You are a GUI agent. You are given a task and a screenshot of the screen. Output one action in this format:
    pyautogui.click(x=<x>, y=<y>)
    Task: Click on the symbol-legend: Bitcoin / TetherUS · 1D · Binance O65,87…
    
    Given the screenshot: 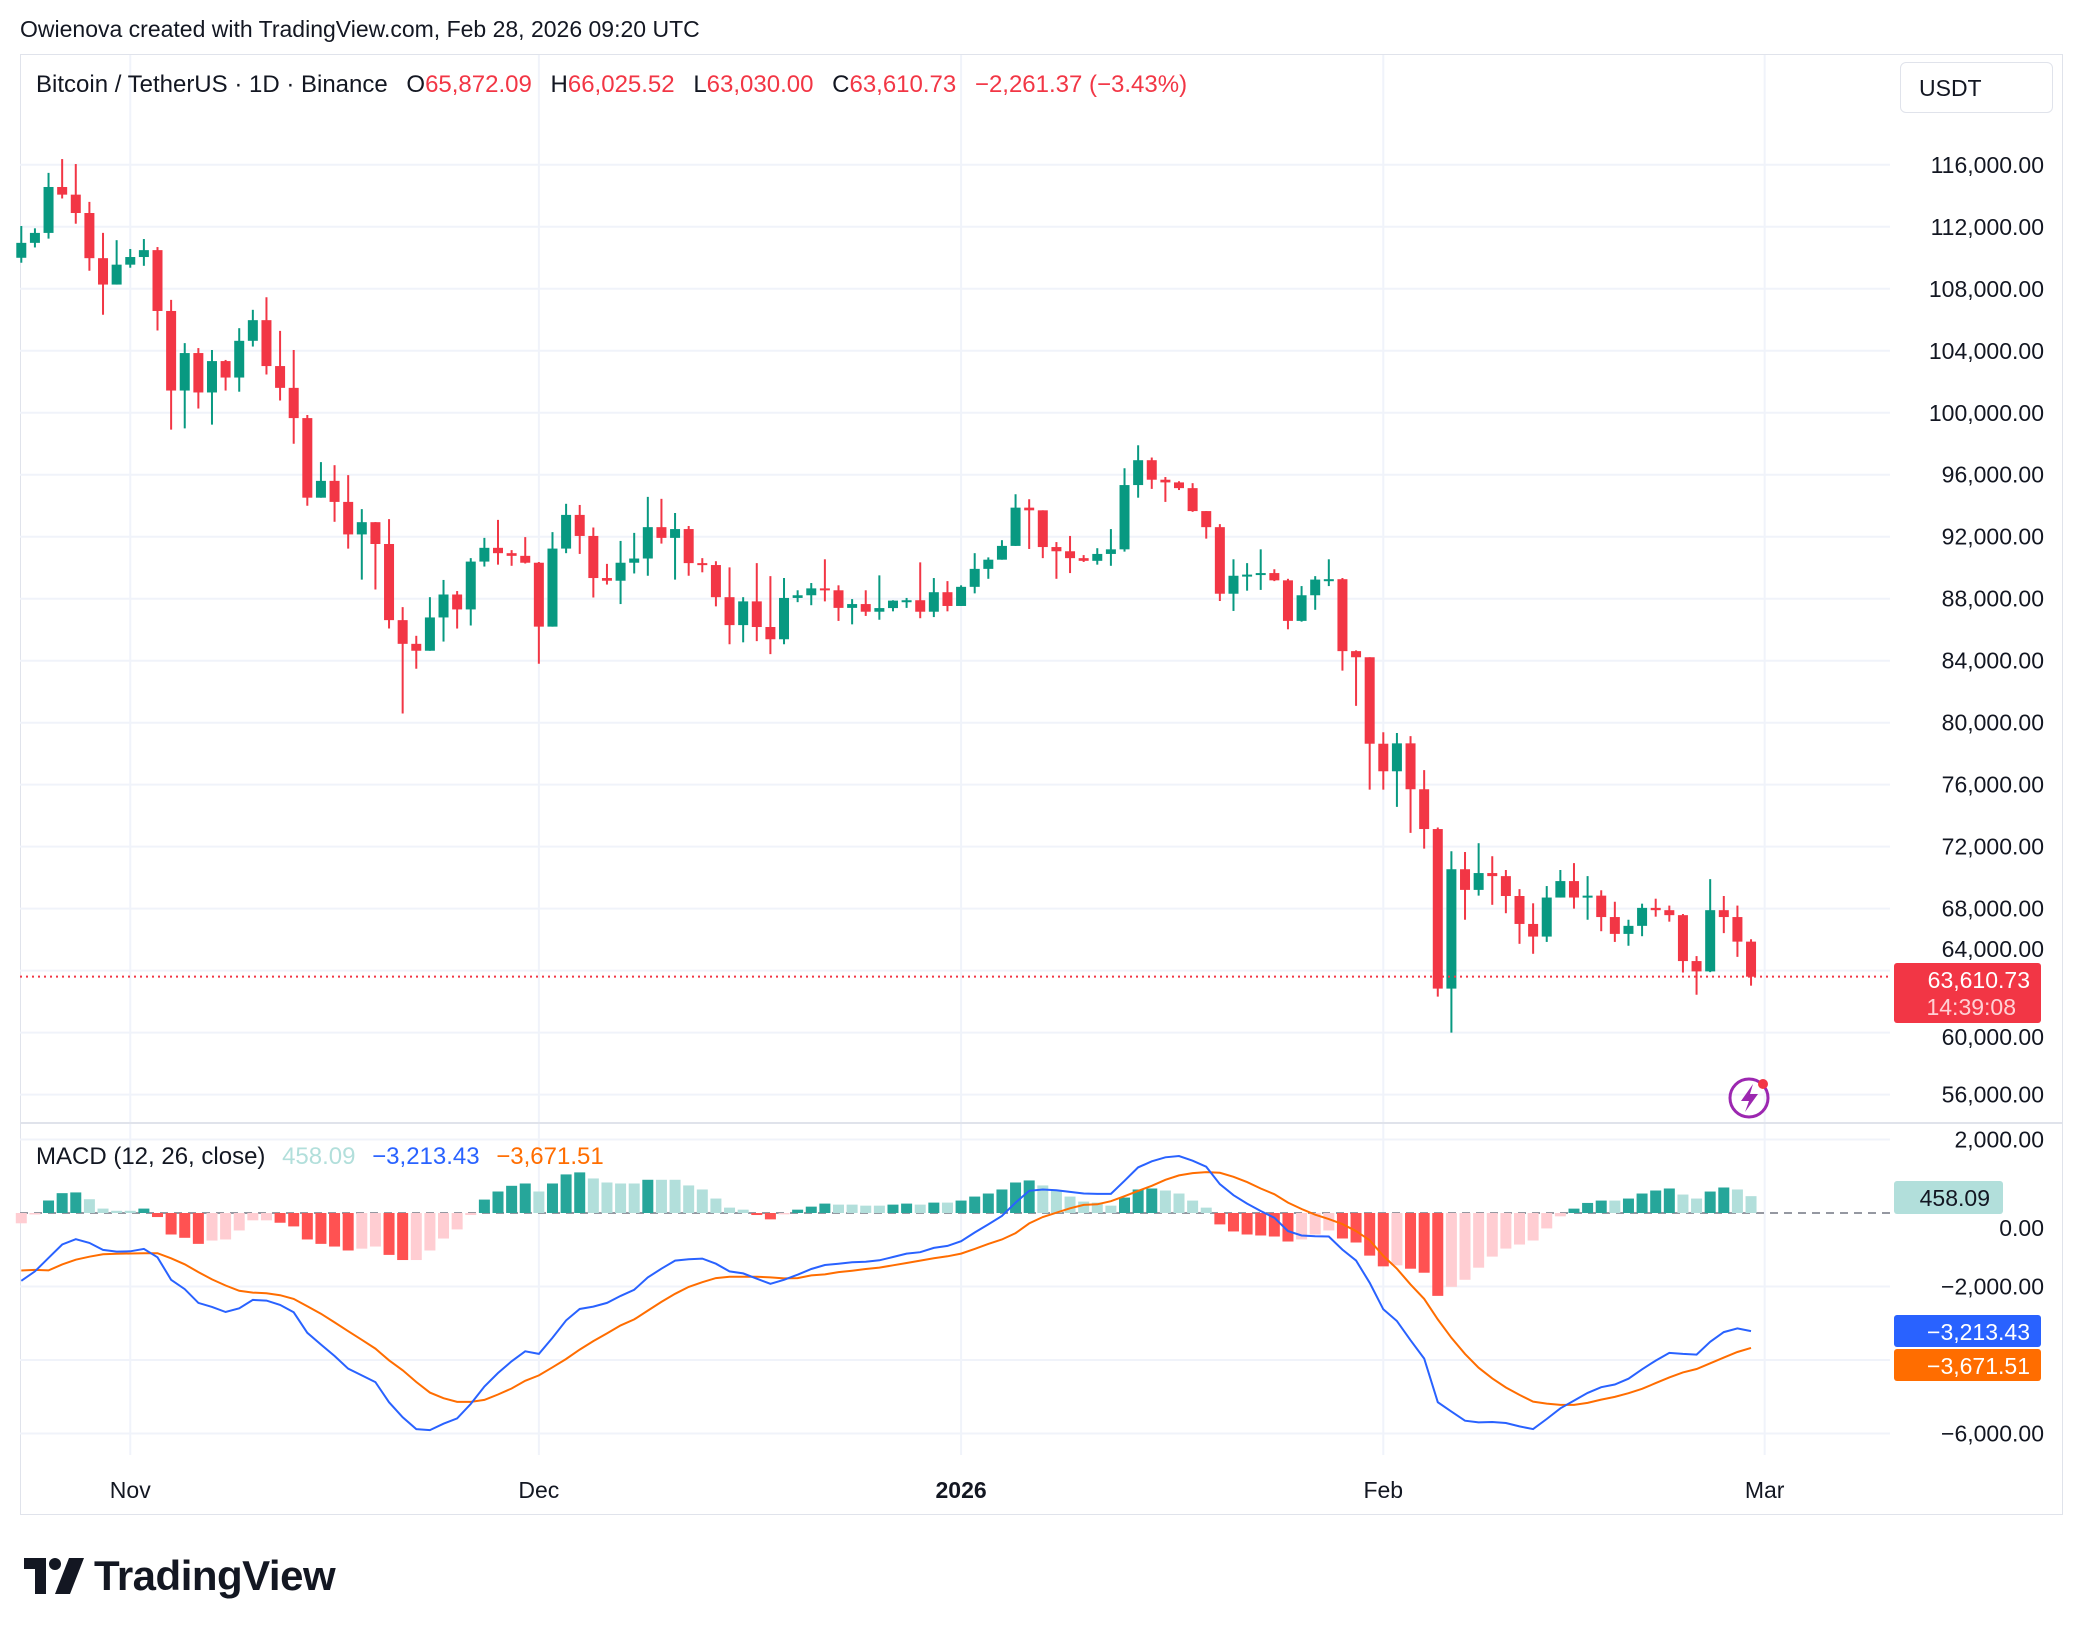 What is the action you would take?
    pyautogui.click(x=611, y=85)
    